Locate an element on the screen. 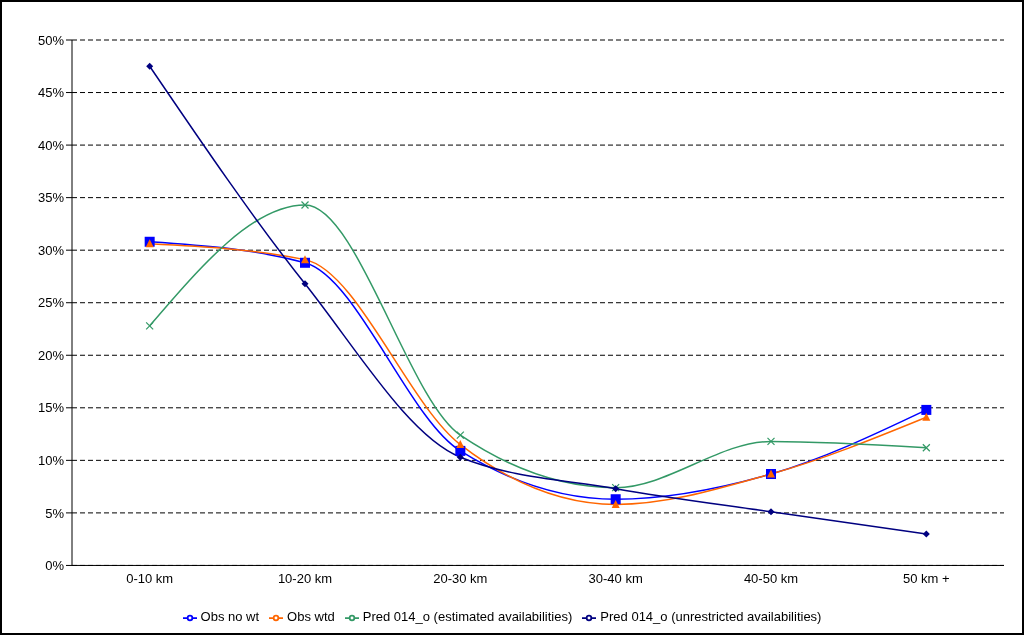 This screenshot has width=1024, height=635. x-tick-label: 20-30 km is located at coordinates (460, 578).